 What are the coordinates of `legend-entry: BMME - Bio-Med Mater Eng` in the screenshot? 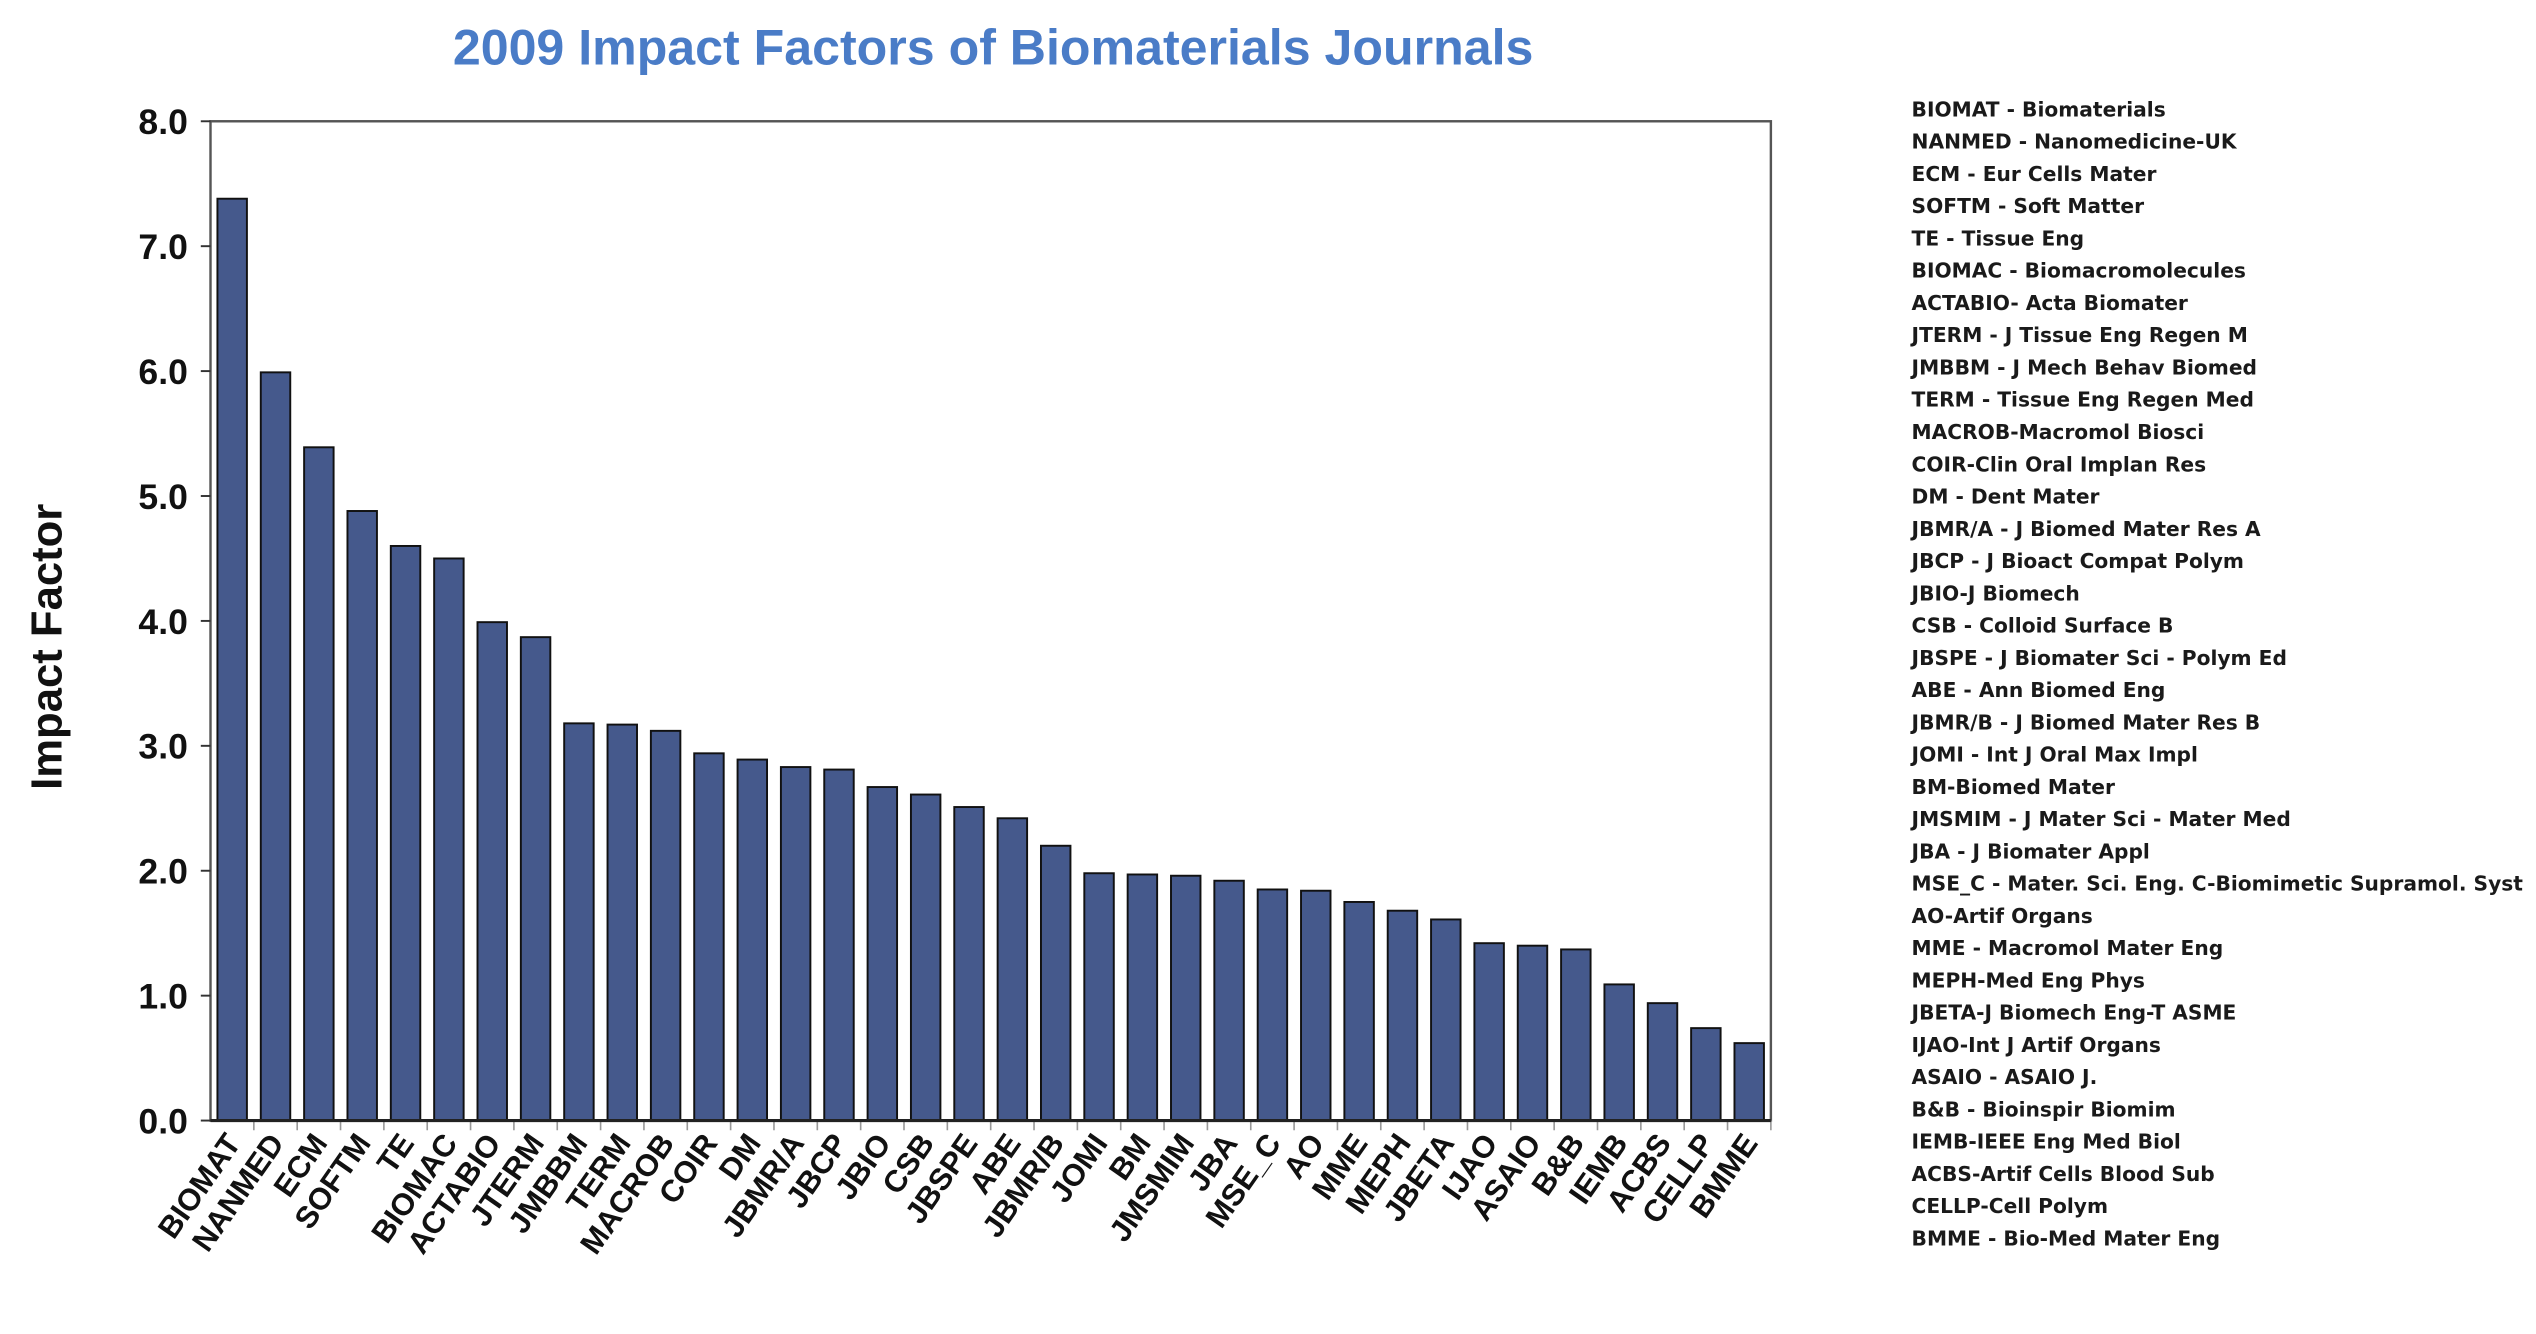 It's located at (2066, 1238).